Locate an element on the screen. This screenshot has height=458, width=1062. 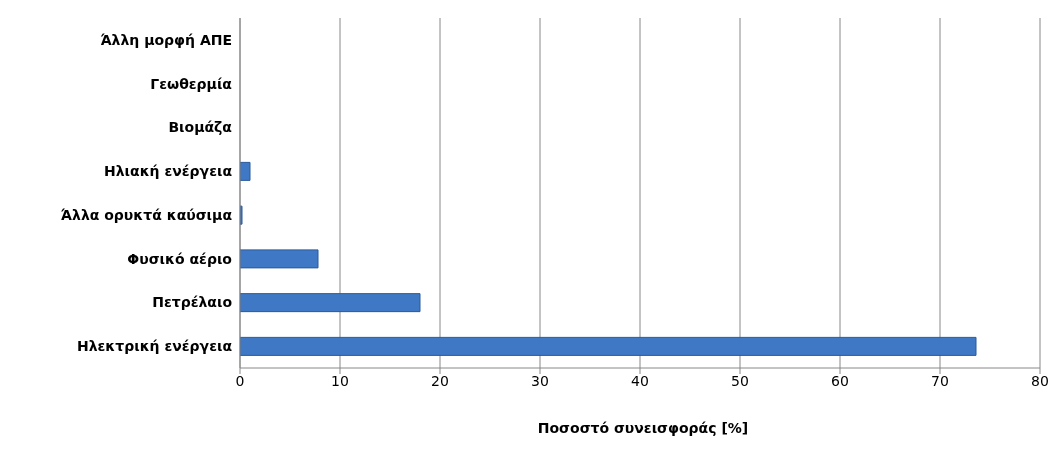
x-tick-label: 40 is located at coordinates (640, 380).